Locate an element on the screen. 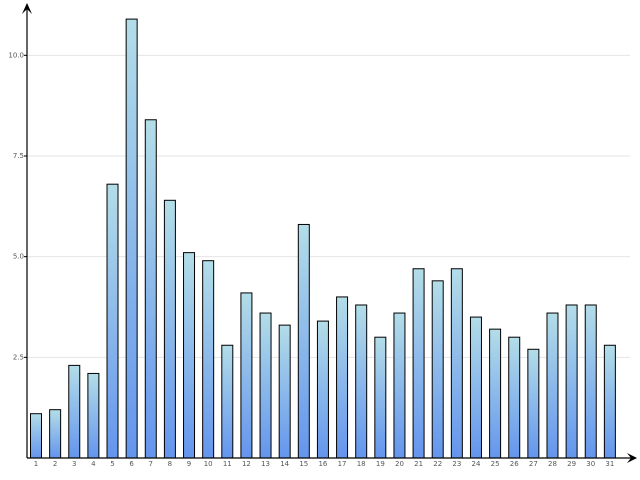 This screenshot has height=480, width=640. x-tick-label: 1 is located at coordinates (36, 464).